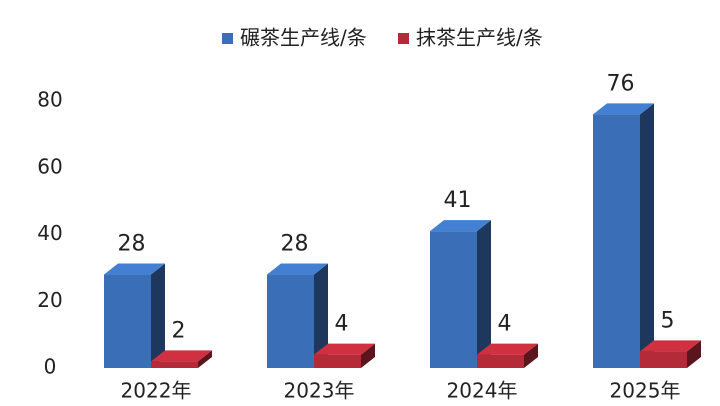 The height and width of the screenshot is (406, 720). I want to click on x-tick-label: 2025年, so click(645, 391).